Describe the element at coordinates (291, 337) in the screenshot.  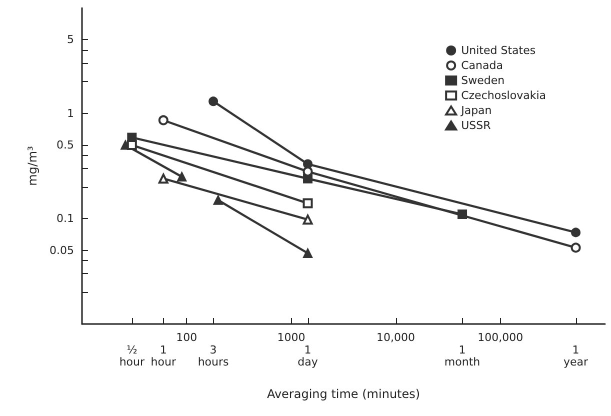
I see `x-tick-label: 1000` at that location.